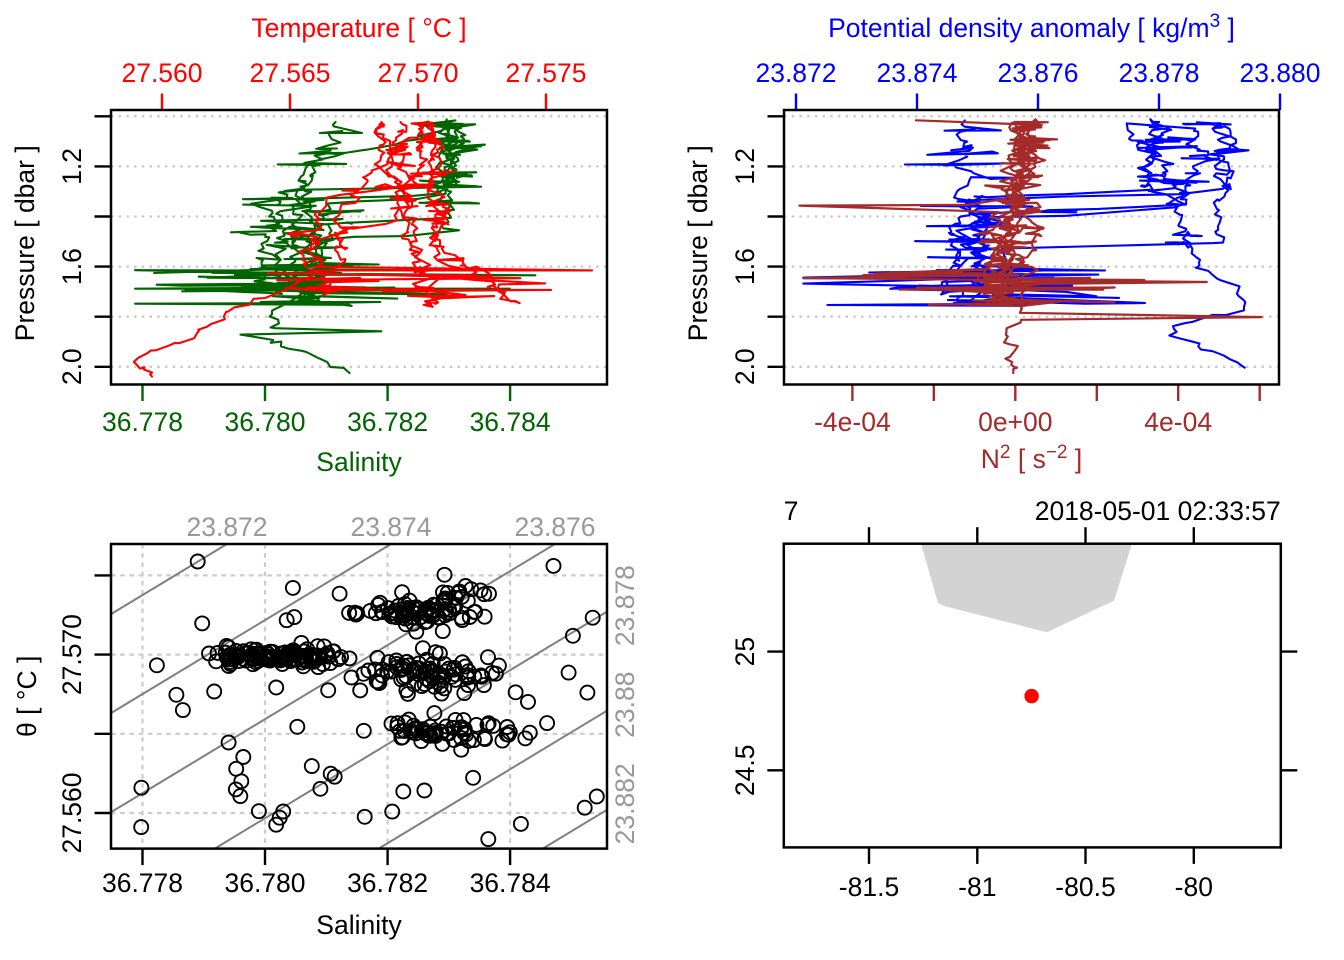  I want to click on svg-text: 23.88, so click(625, 705).